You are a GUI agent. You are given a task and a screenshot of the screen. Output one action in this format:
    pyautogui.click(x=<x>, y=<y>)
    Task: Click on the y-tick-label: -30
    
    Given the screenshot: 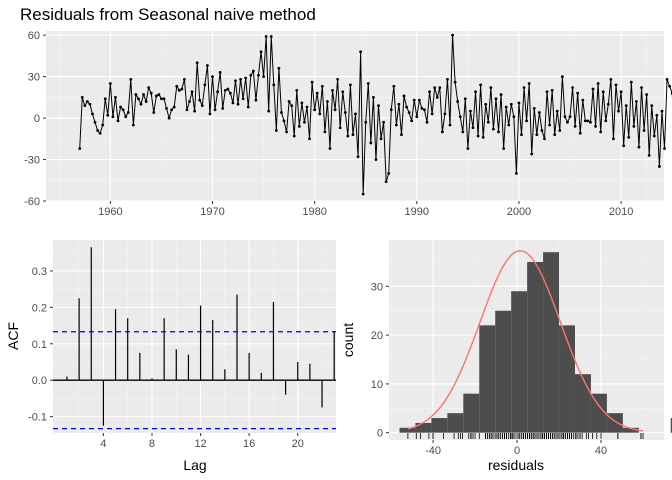 What is the action you would take?
    pyautogui.click(x=32, y=161)
    